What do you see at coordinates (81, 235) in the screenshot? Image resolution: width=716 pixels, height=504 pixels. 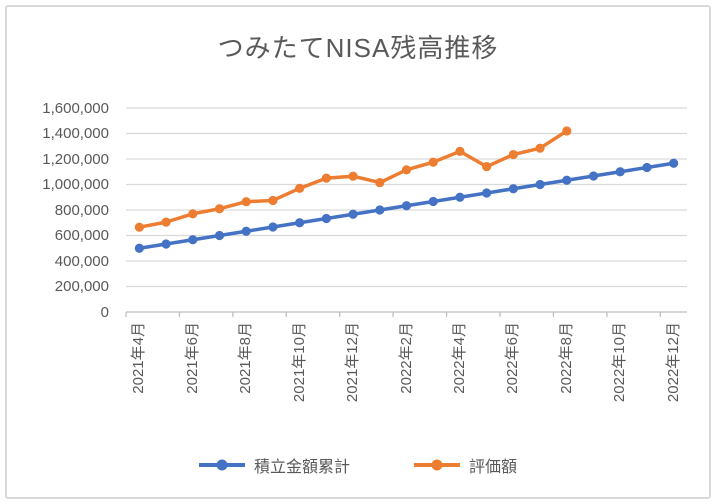 I see `y-axis-tick-label: 600,000` at bounding box center [81, 235].